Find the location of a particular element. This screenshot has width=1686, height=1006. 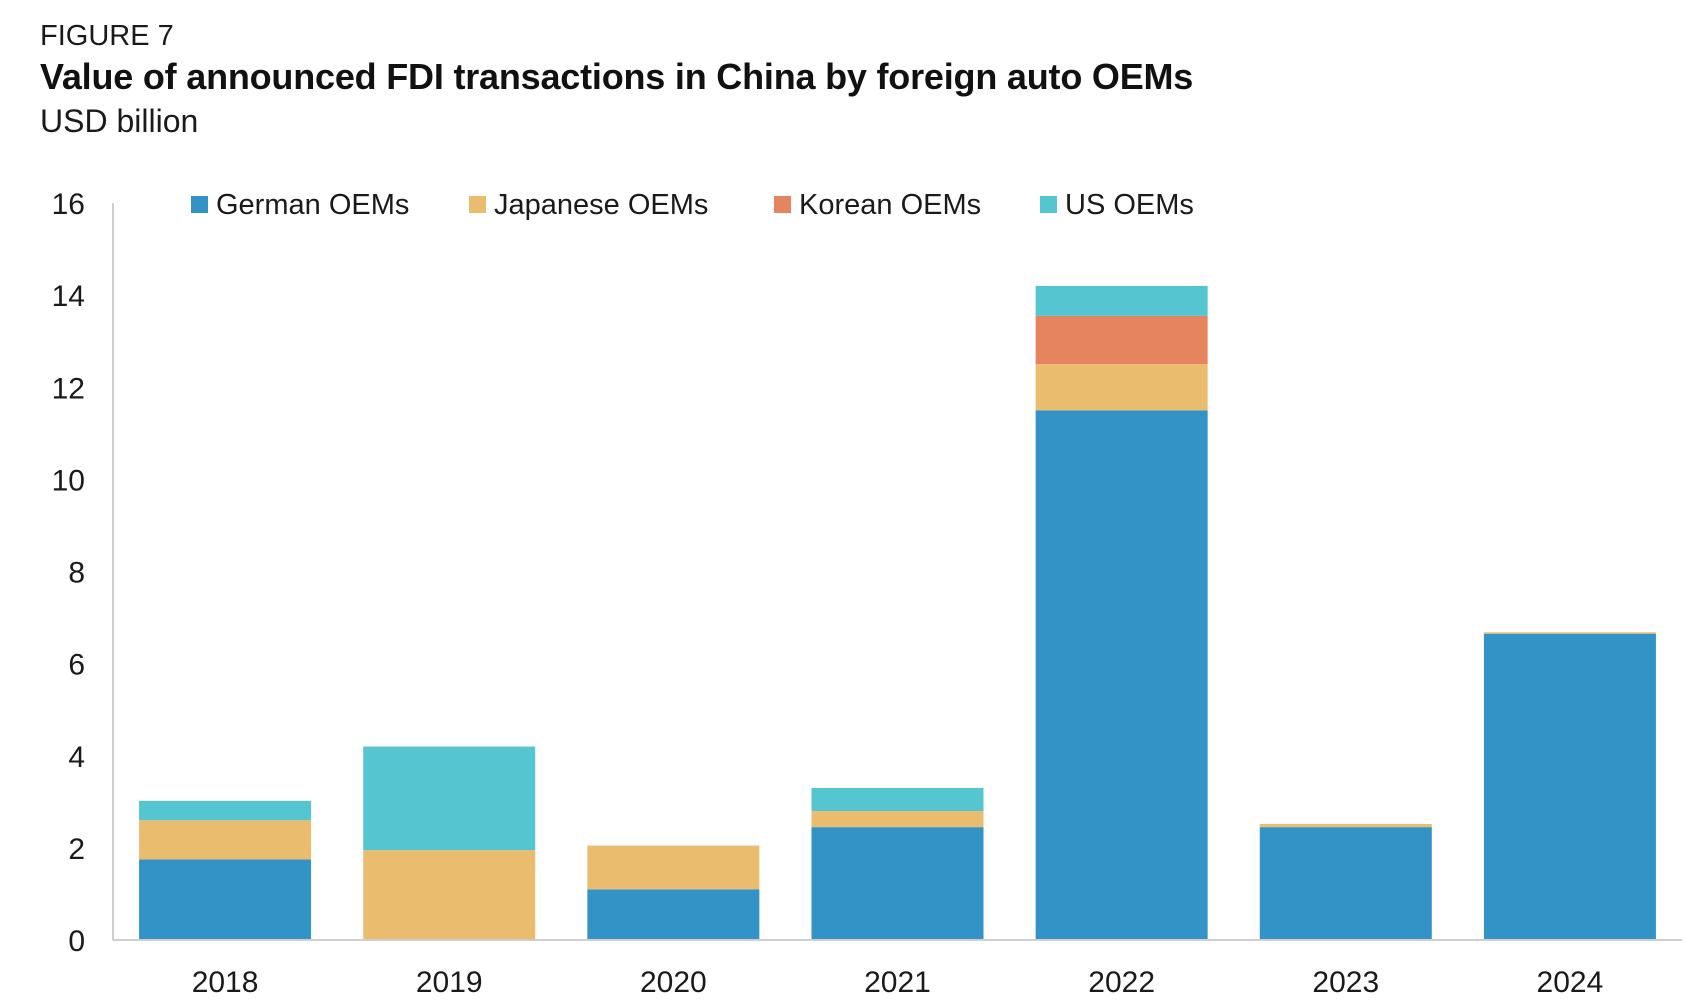

y-tick-label: 12 is located at coordinates (68, 388).